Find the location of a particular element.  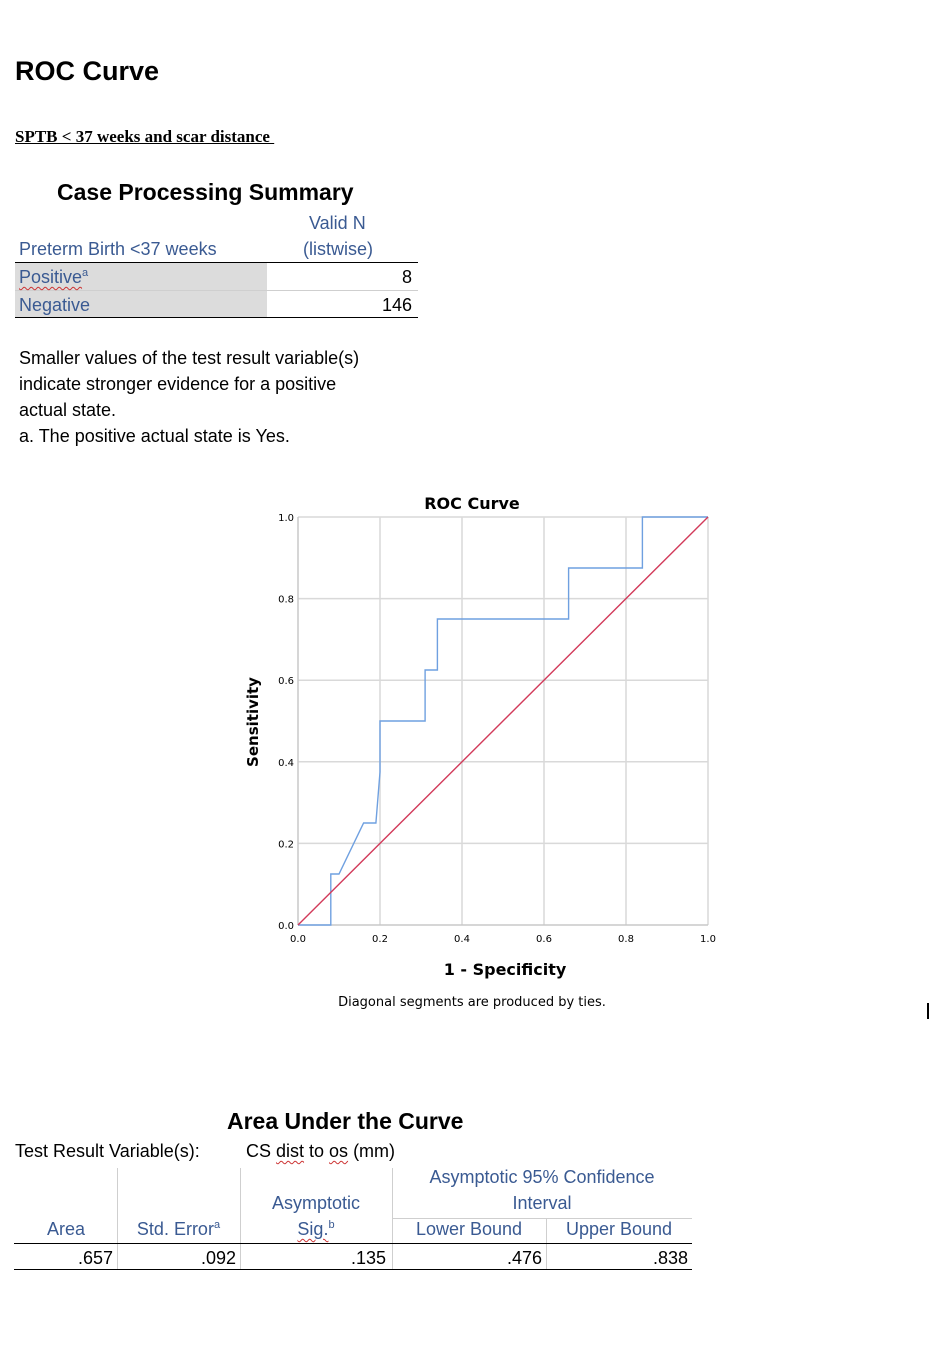

asym-sig-value: .135 is located at coordinates (368, 1258).